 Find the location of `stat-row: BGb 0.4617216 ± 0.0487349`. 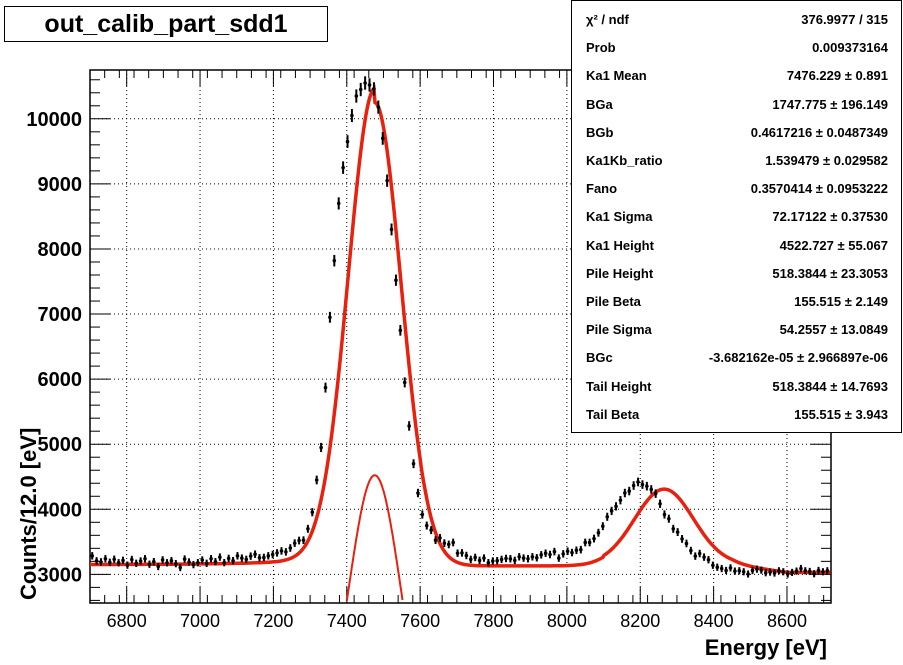

stat-row: BGb 0.4617216 ± 0.0487349 is located at coordinates (736, 133).